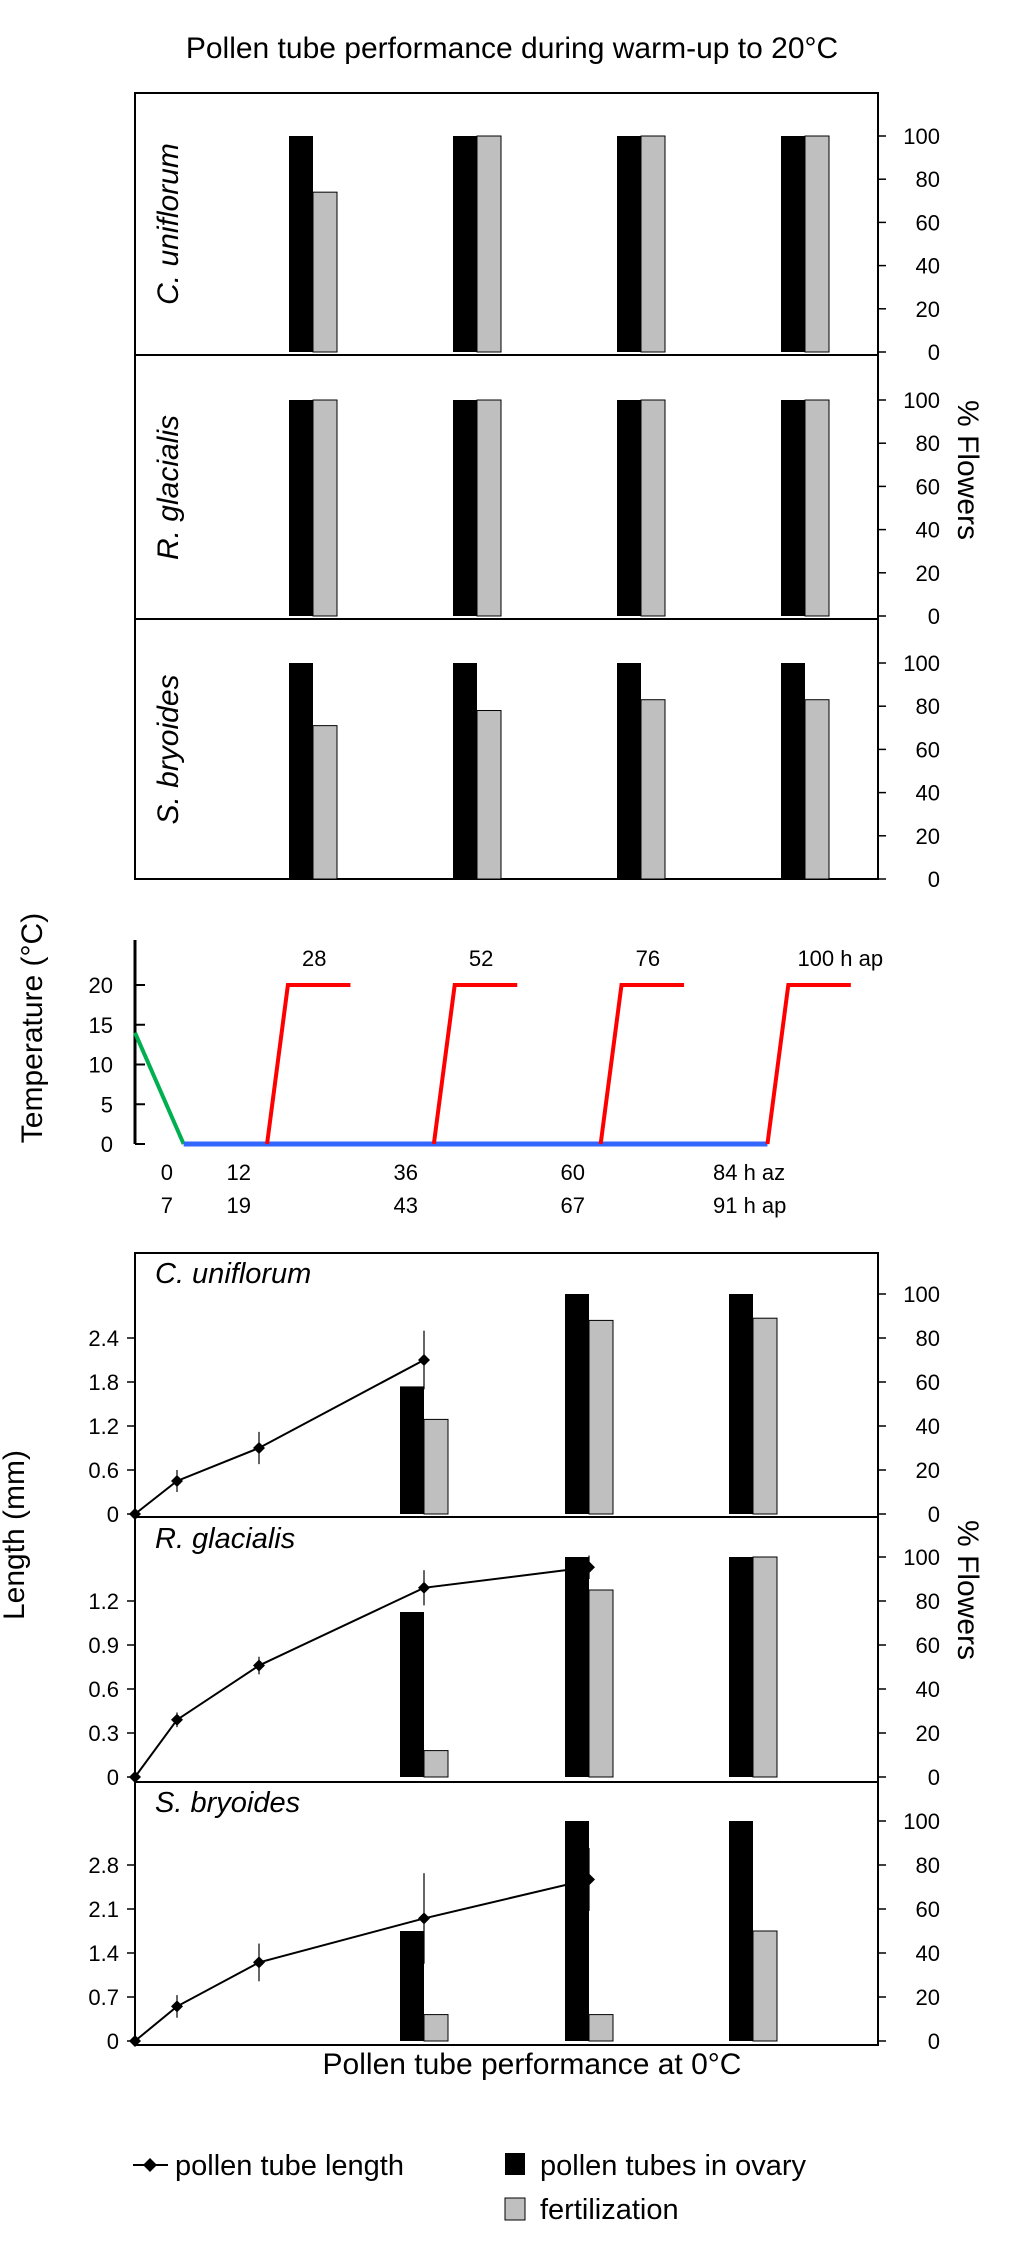  What do you see at coordinates (168, 224) in the screenshot?
I see `warmup-species-label: C. uniflorum` at bounding box center [168, 224].